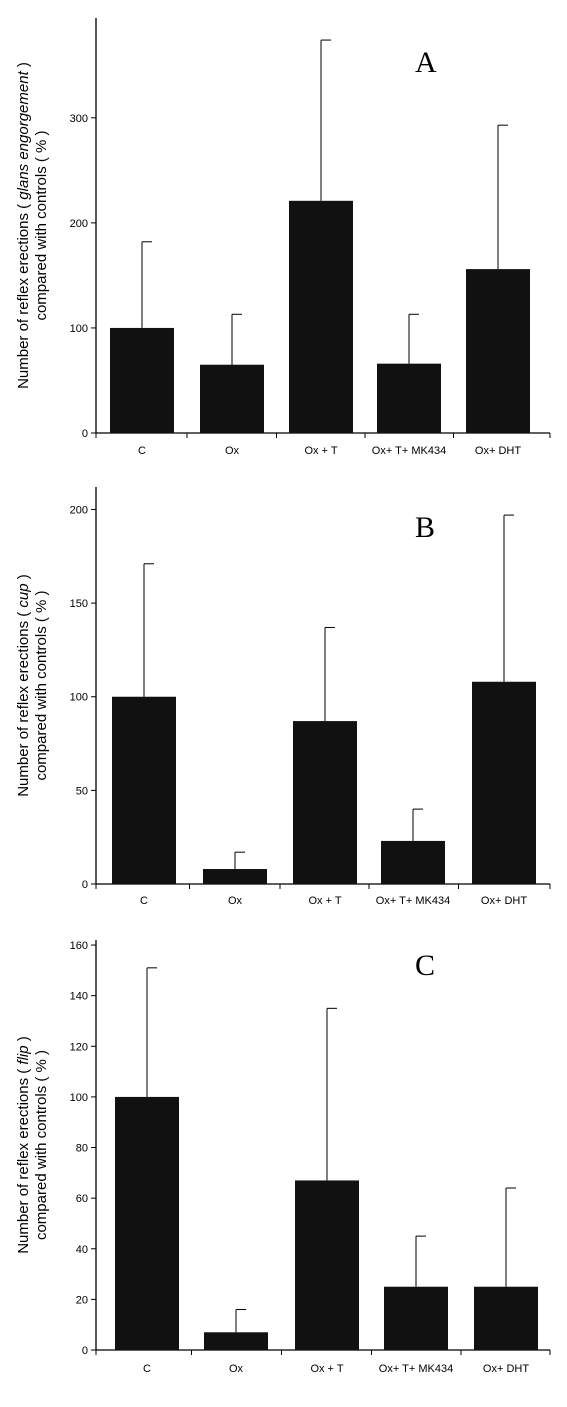 The width and height of the screenshot is (567, 1407). I want to click on y-tick-label: 300, so click(79, 119).